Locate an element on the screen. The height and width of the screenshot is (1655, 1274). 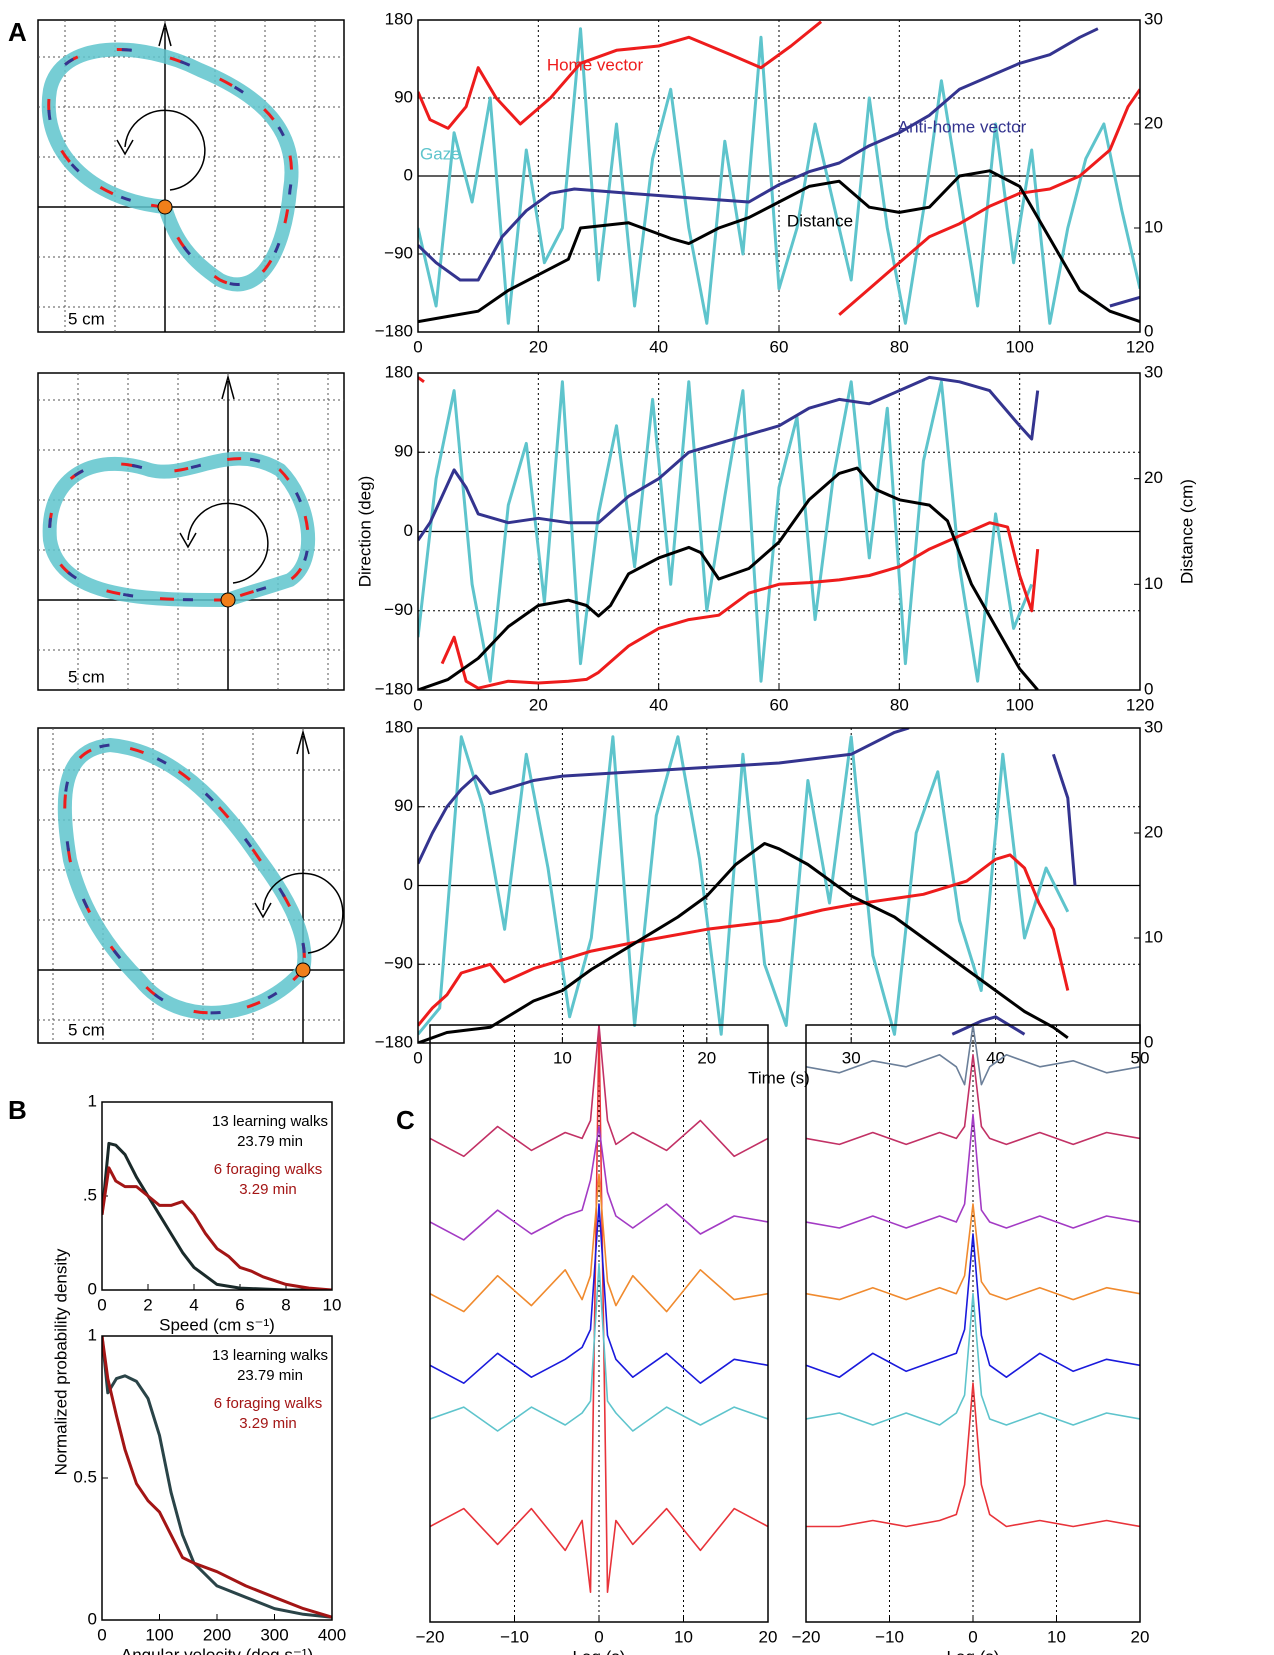
x-tick-label: 300 is located at coordinates (274, 1634).